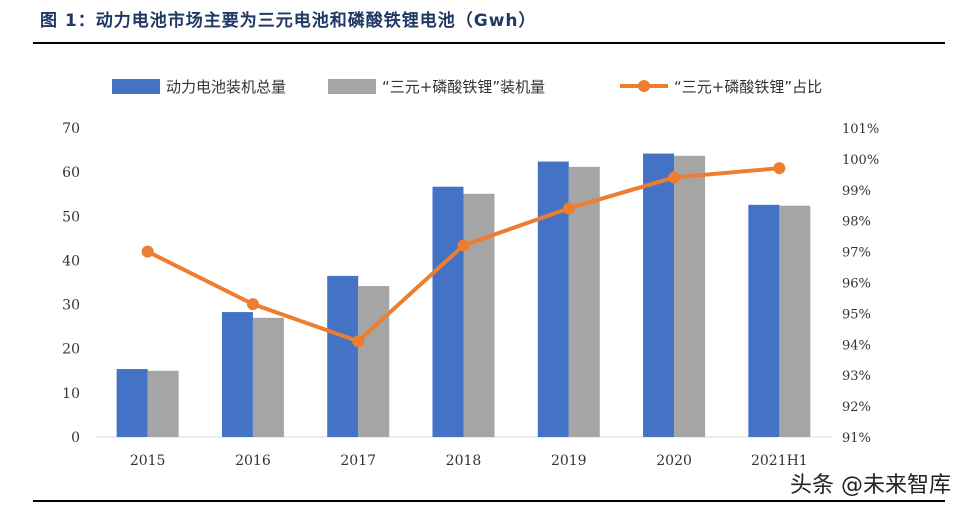 This screenshot has height=507, width=965. What do you see at coordinates (226, 87) in the screenshot?
I see `legend-label: 动力电池装机总量` at bounding box center [226, 87].